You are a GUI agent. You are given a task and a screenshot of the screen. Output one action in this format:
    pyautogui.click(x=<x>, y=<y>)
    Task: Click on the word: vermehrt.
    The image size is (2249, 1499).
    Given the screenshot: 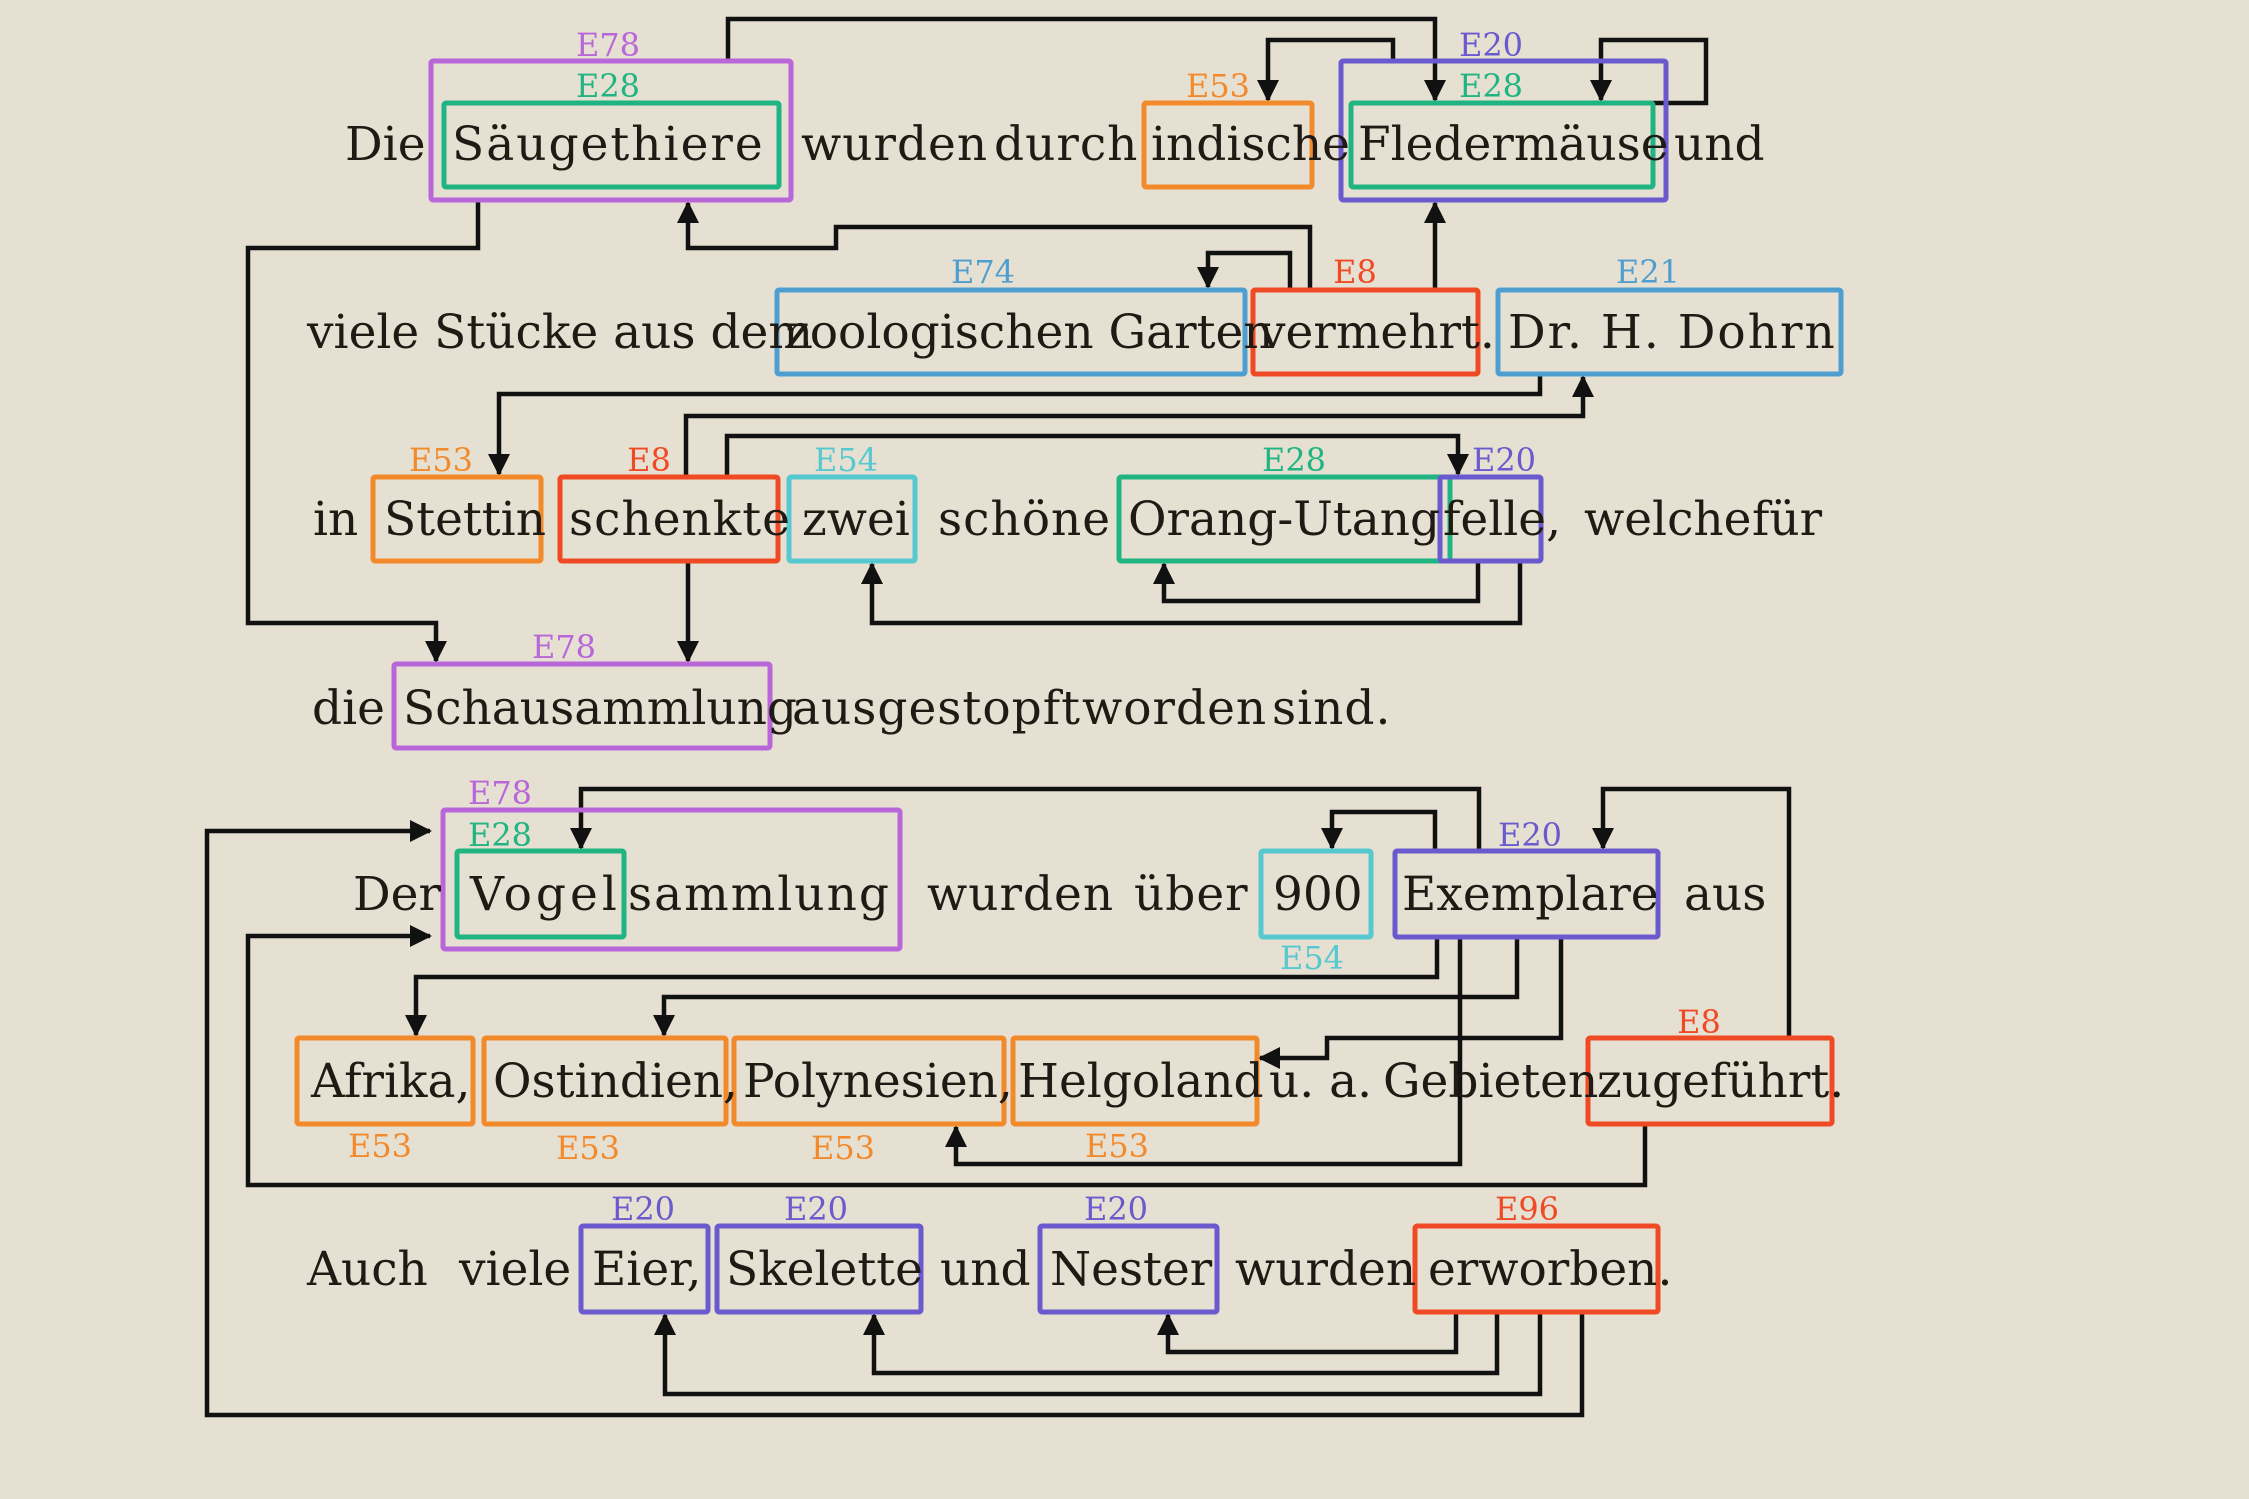 What is the action you would take?
    pyautogui.click(x=1376, y=332)
    